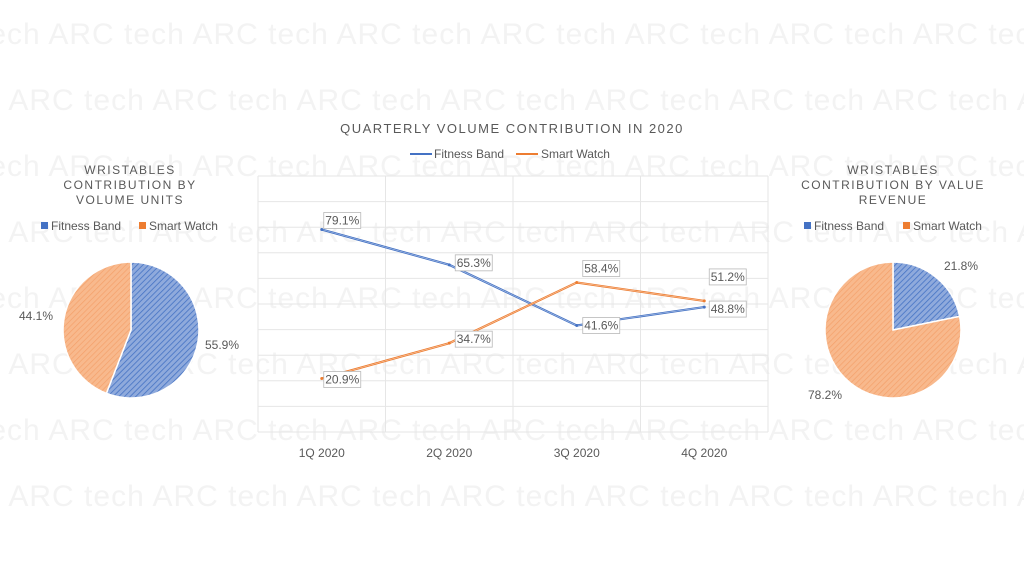 The width and height of the screenshot is (1024, 576). I want to click on right-pie-title-line-1: WRISTABLES, so click(892, 170).